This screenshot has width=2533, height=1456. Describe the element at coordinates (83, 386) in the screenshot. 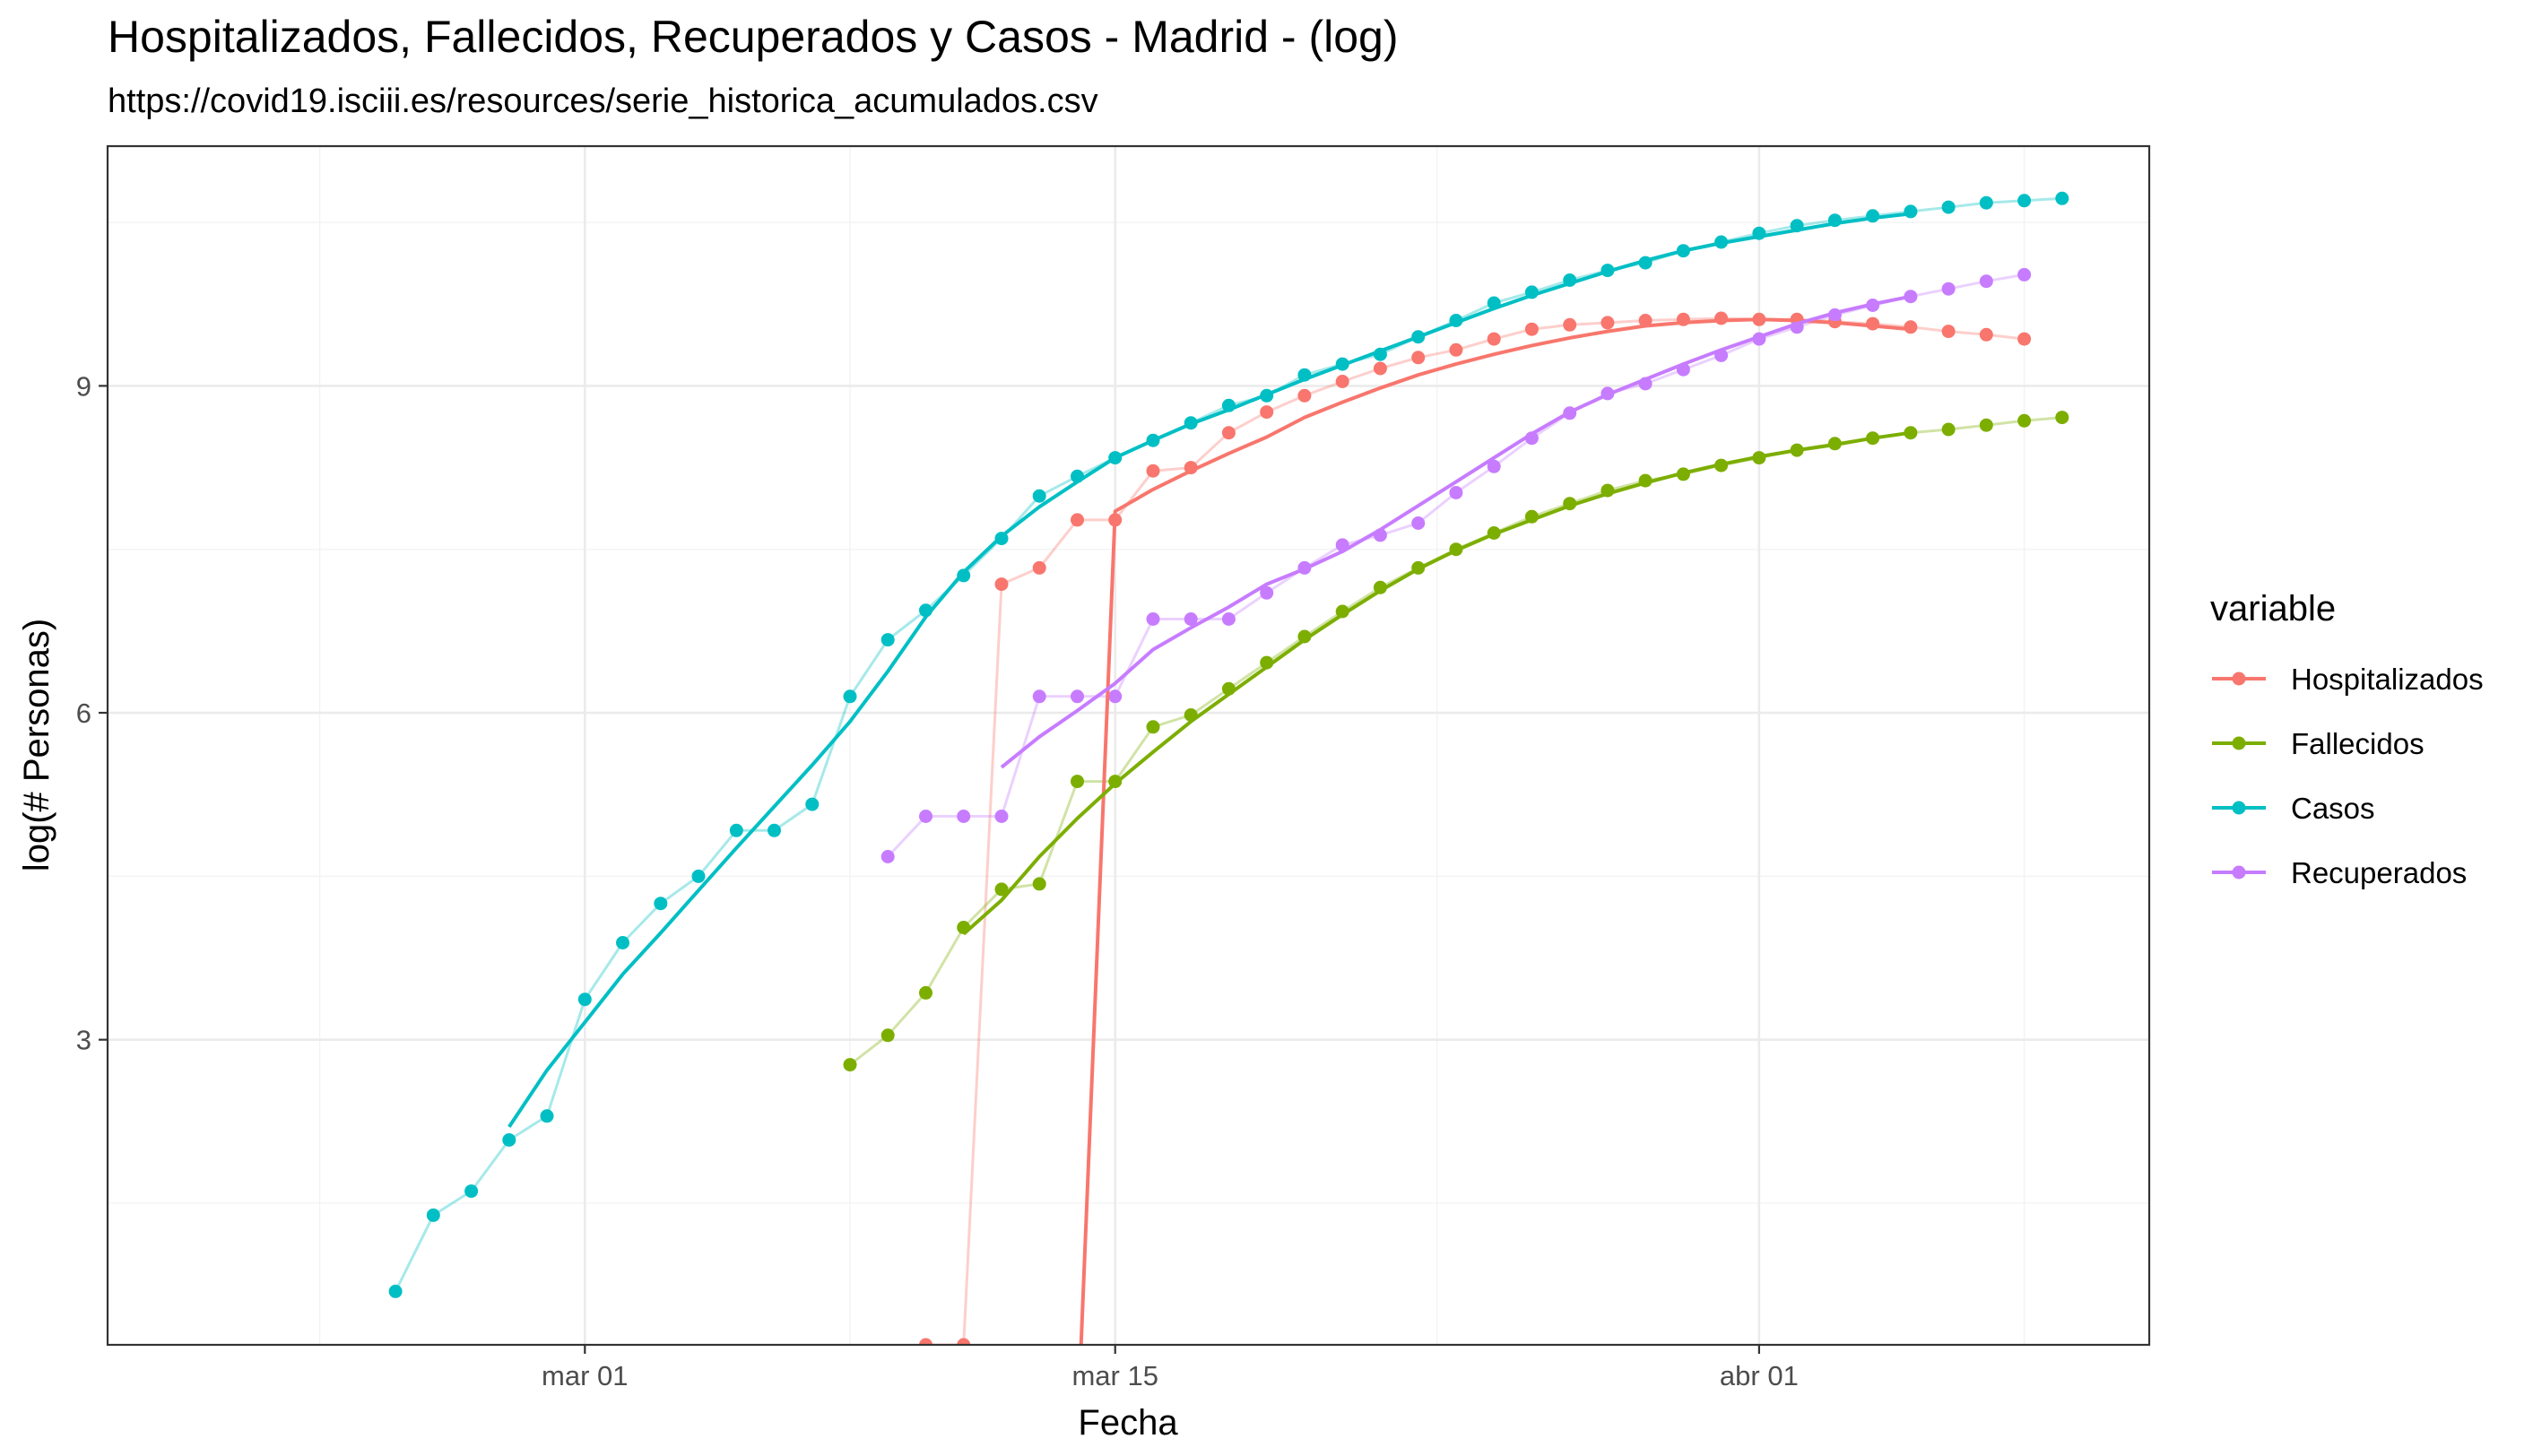

I see `y-tick-label: 9` at that location.